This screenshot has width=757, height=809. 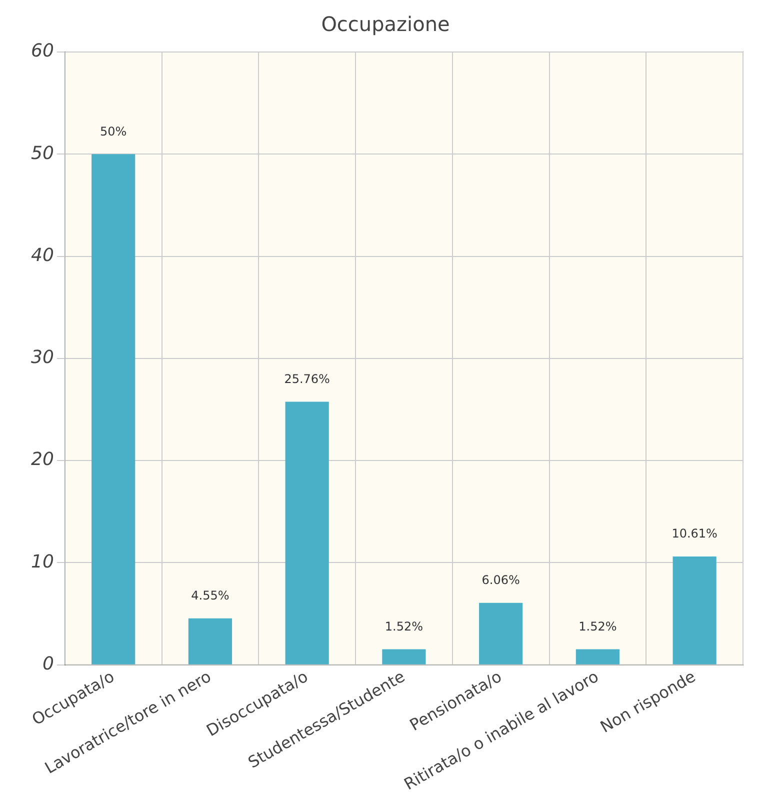 What do you see at coordinates (210, 595) in the screenshot?
I see `data-label: 4.55%` at bounding box center [210, 595].